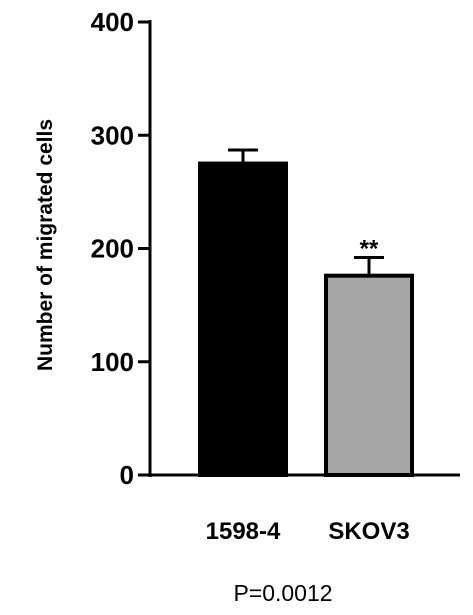  Describe the element at coordinates (243, 531) in the screenshot. I see `x-category-label: 1598-4` at that location.